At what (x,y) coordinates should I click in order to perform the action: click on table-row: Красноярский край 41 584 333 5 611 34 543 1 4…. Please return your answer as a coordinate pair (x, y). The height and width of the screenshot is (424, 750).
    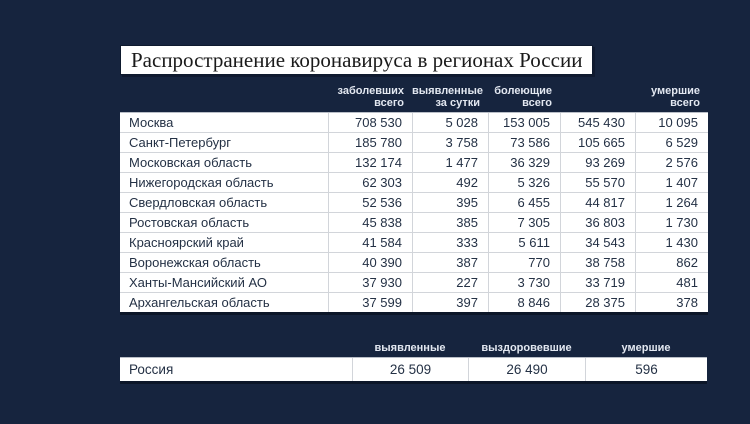
    Looking at the image, I should click on (414, 243).